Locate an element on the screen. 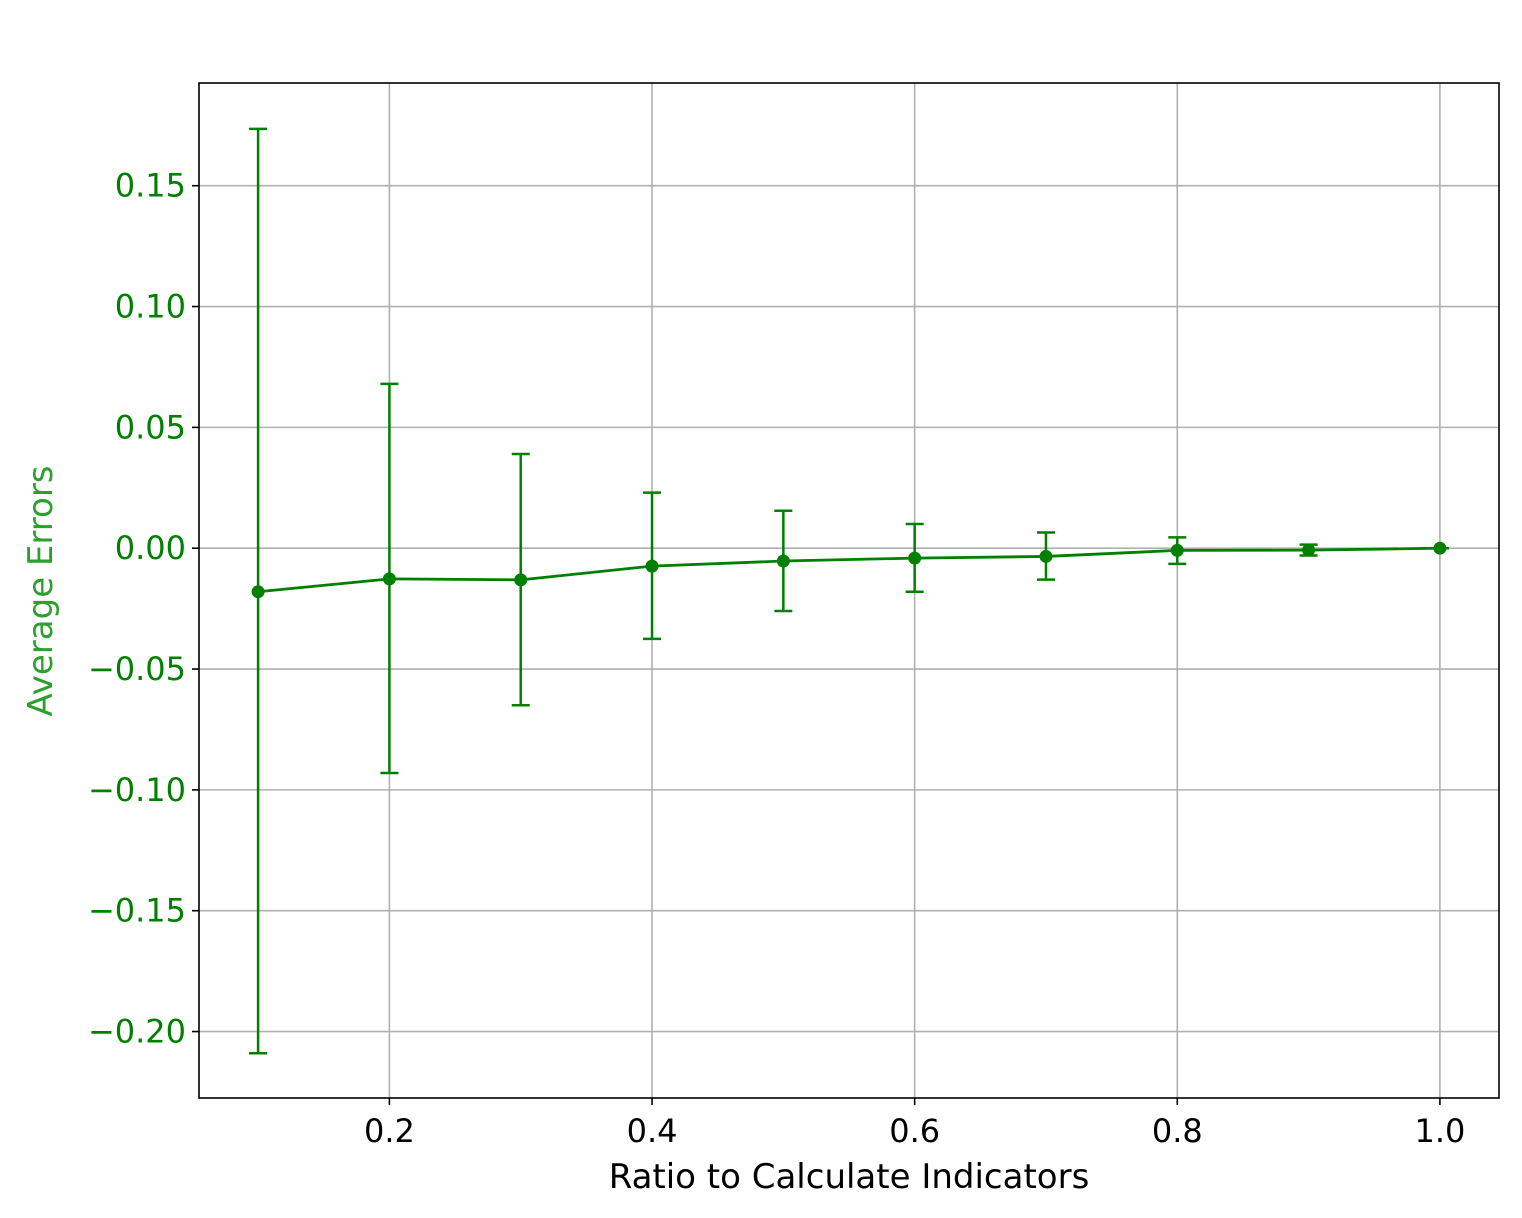 This screenshot has height=1218, width=1522. y-tick-label: −0.10 is located at coordinates (137, 790).